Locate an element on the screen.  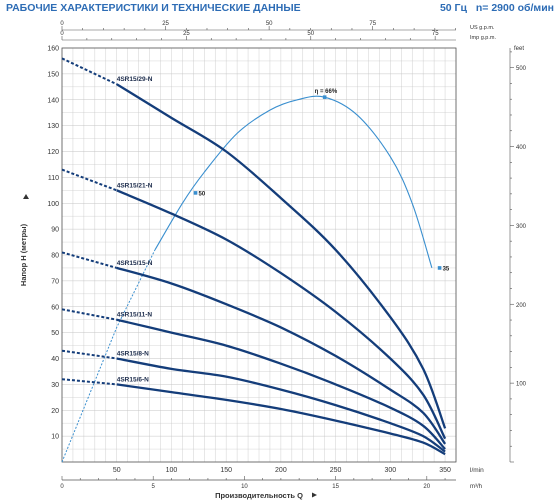
pump-curve-label: 4SR15/11-N is located at coordinates (135, 315).